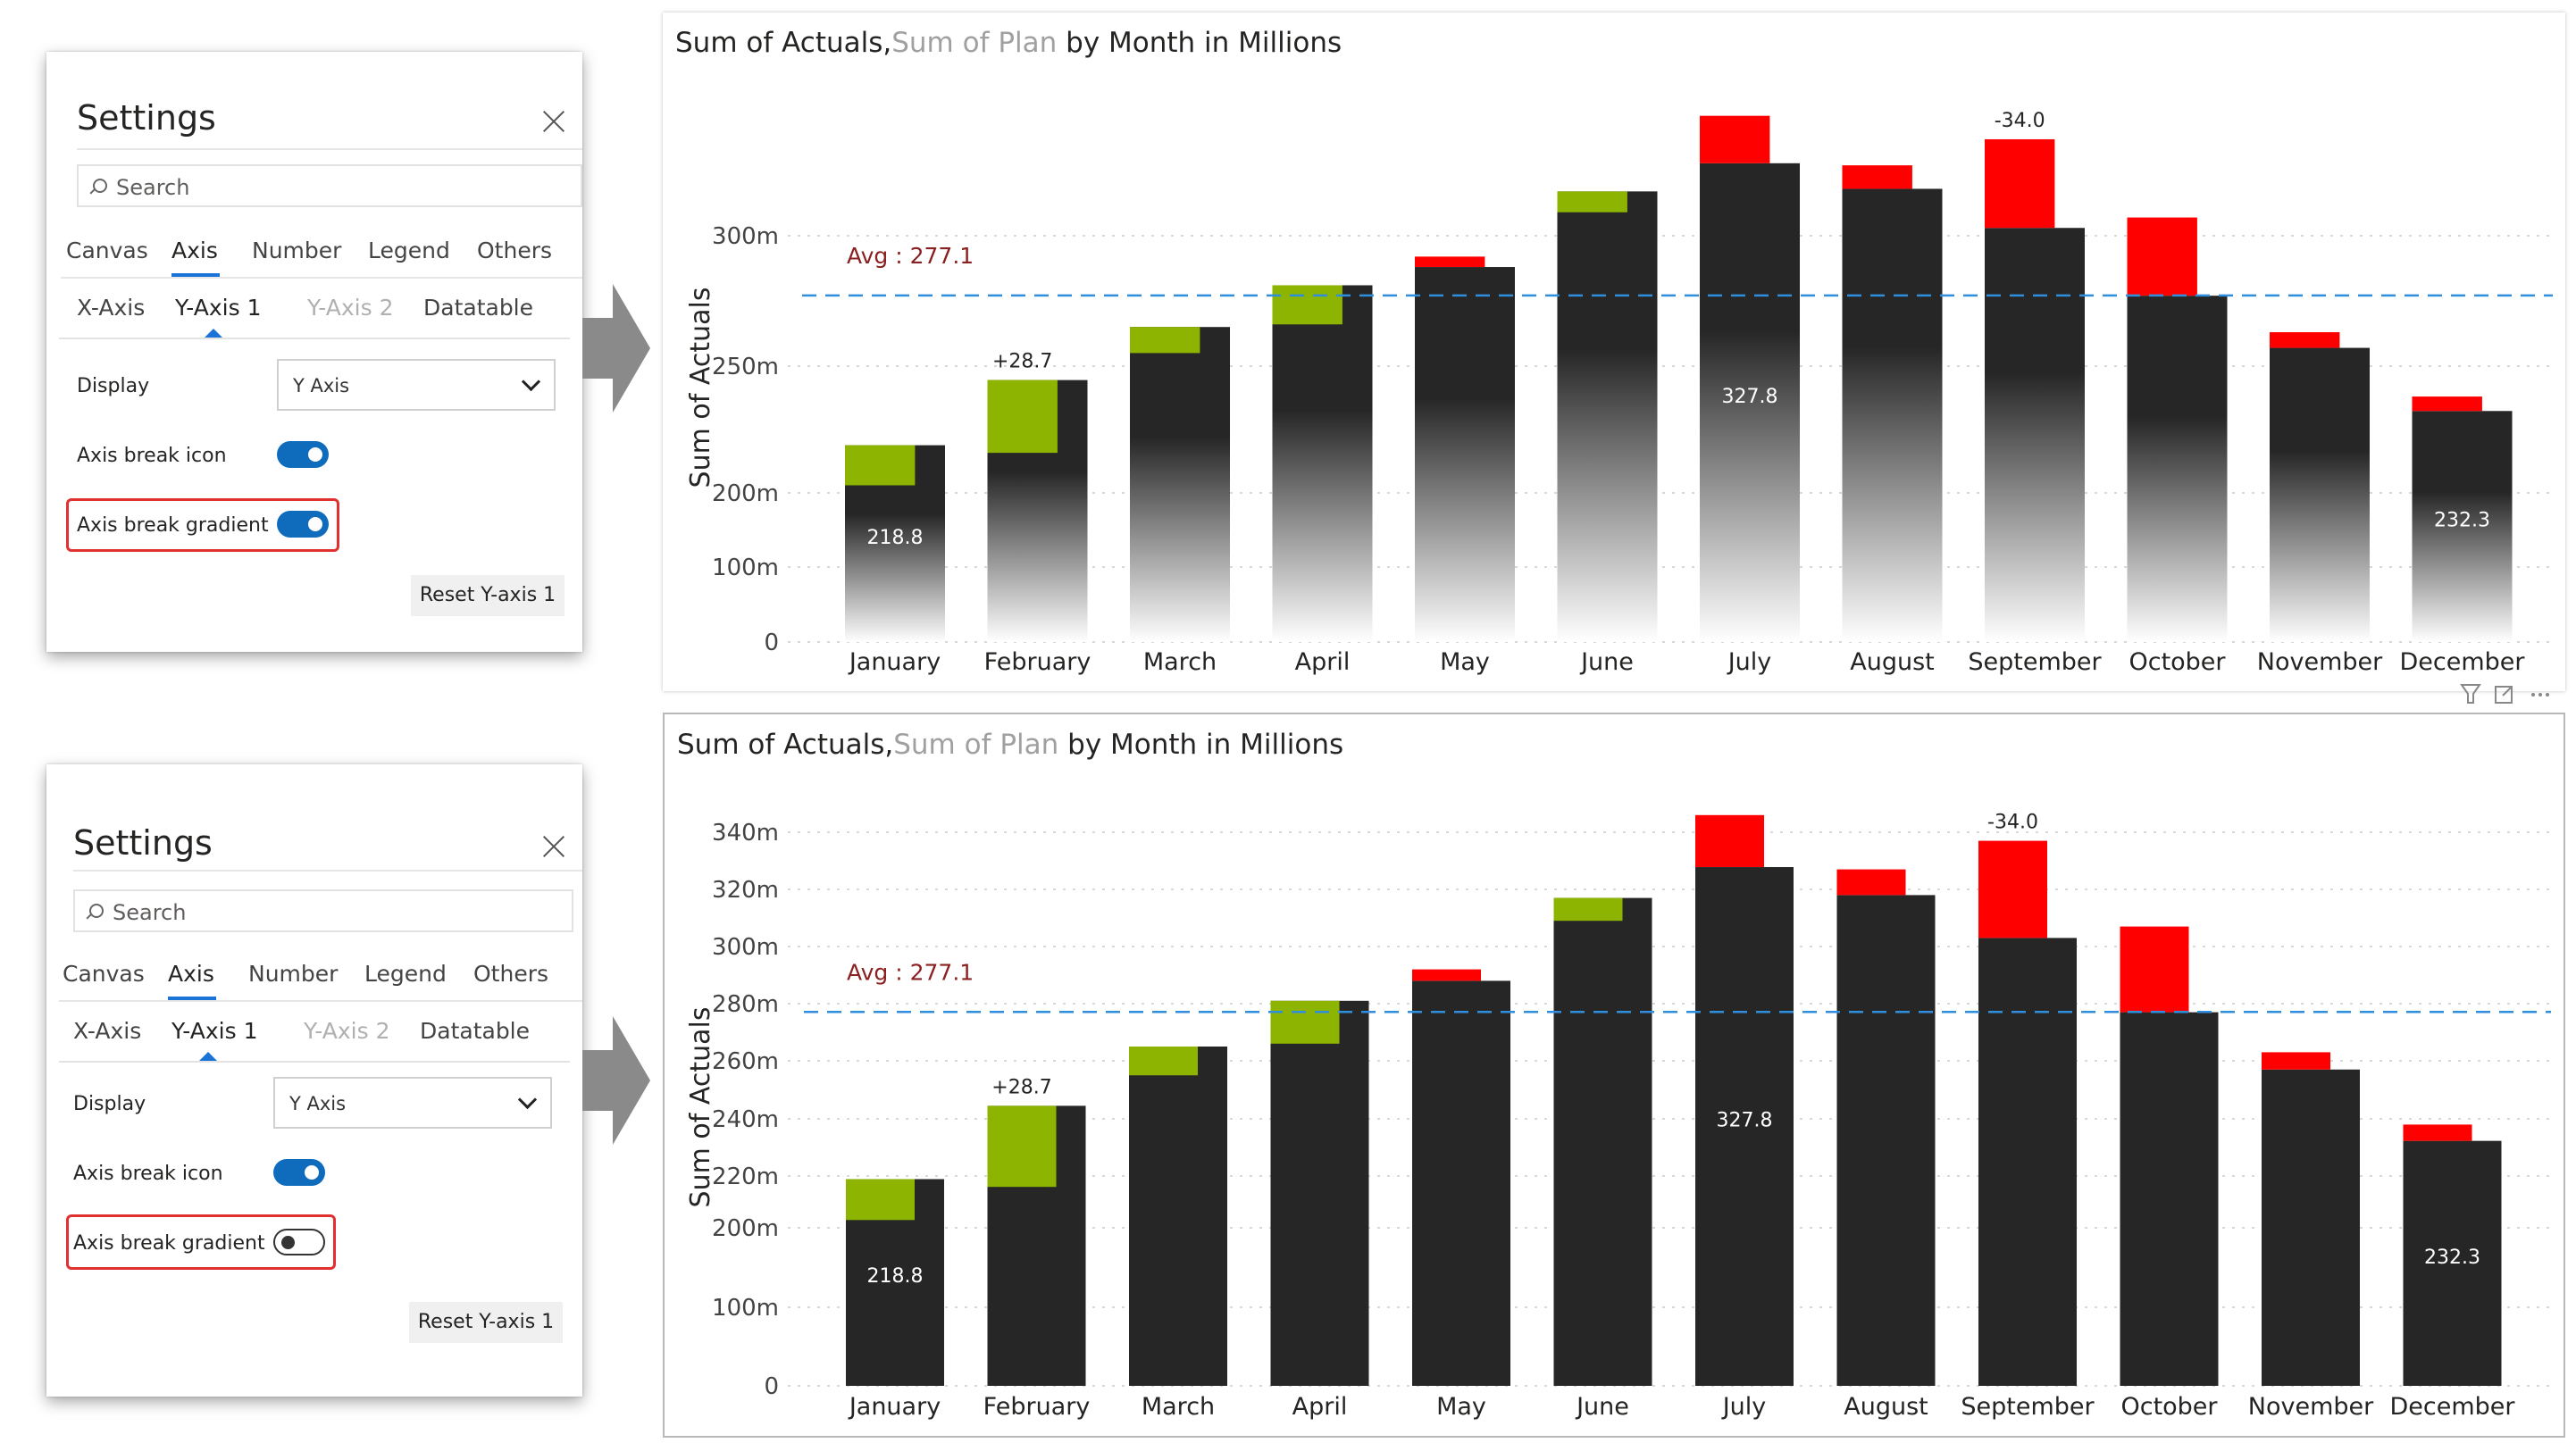 The width and height of the screenshot is (2576, 1443). What do you see at coordinates (196, 275) in the screenshot?
I see `tab-axis-indicator` at bounding box center [196, 275].